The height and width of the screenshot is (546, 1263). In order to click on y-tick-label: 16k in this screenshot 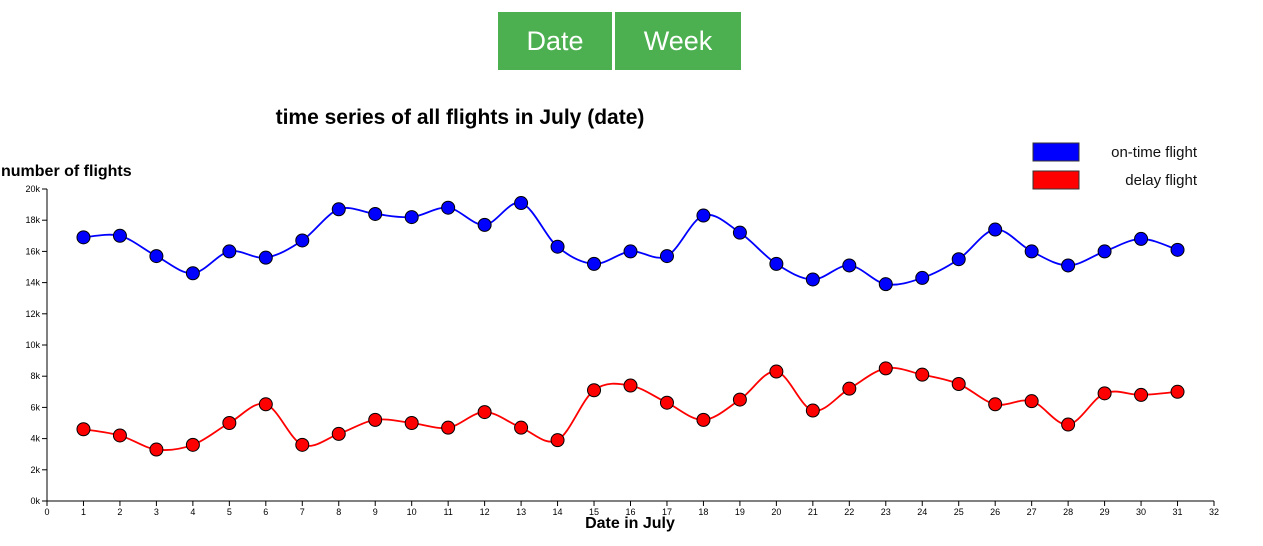, I will do `click(32, 251)`.